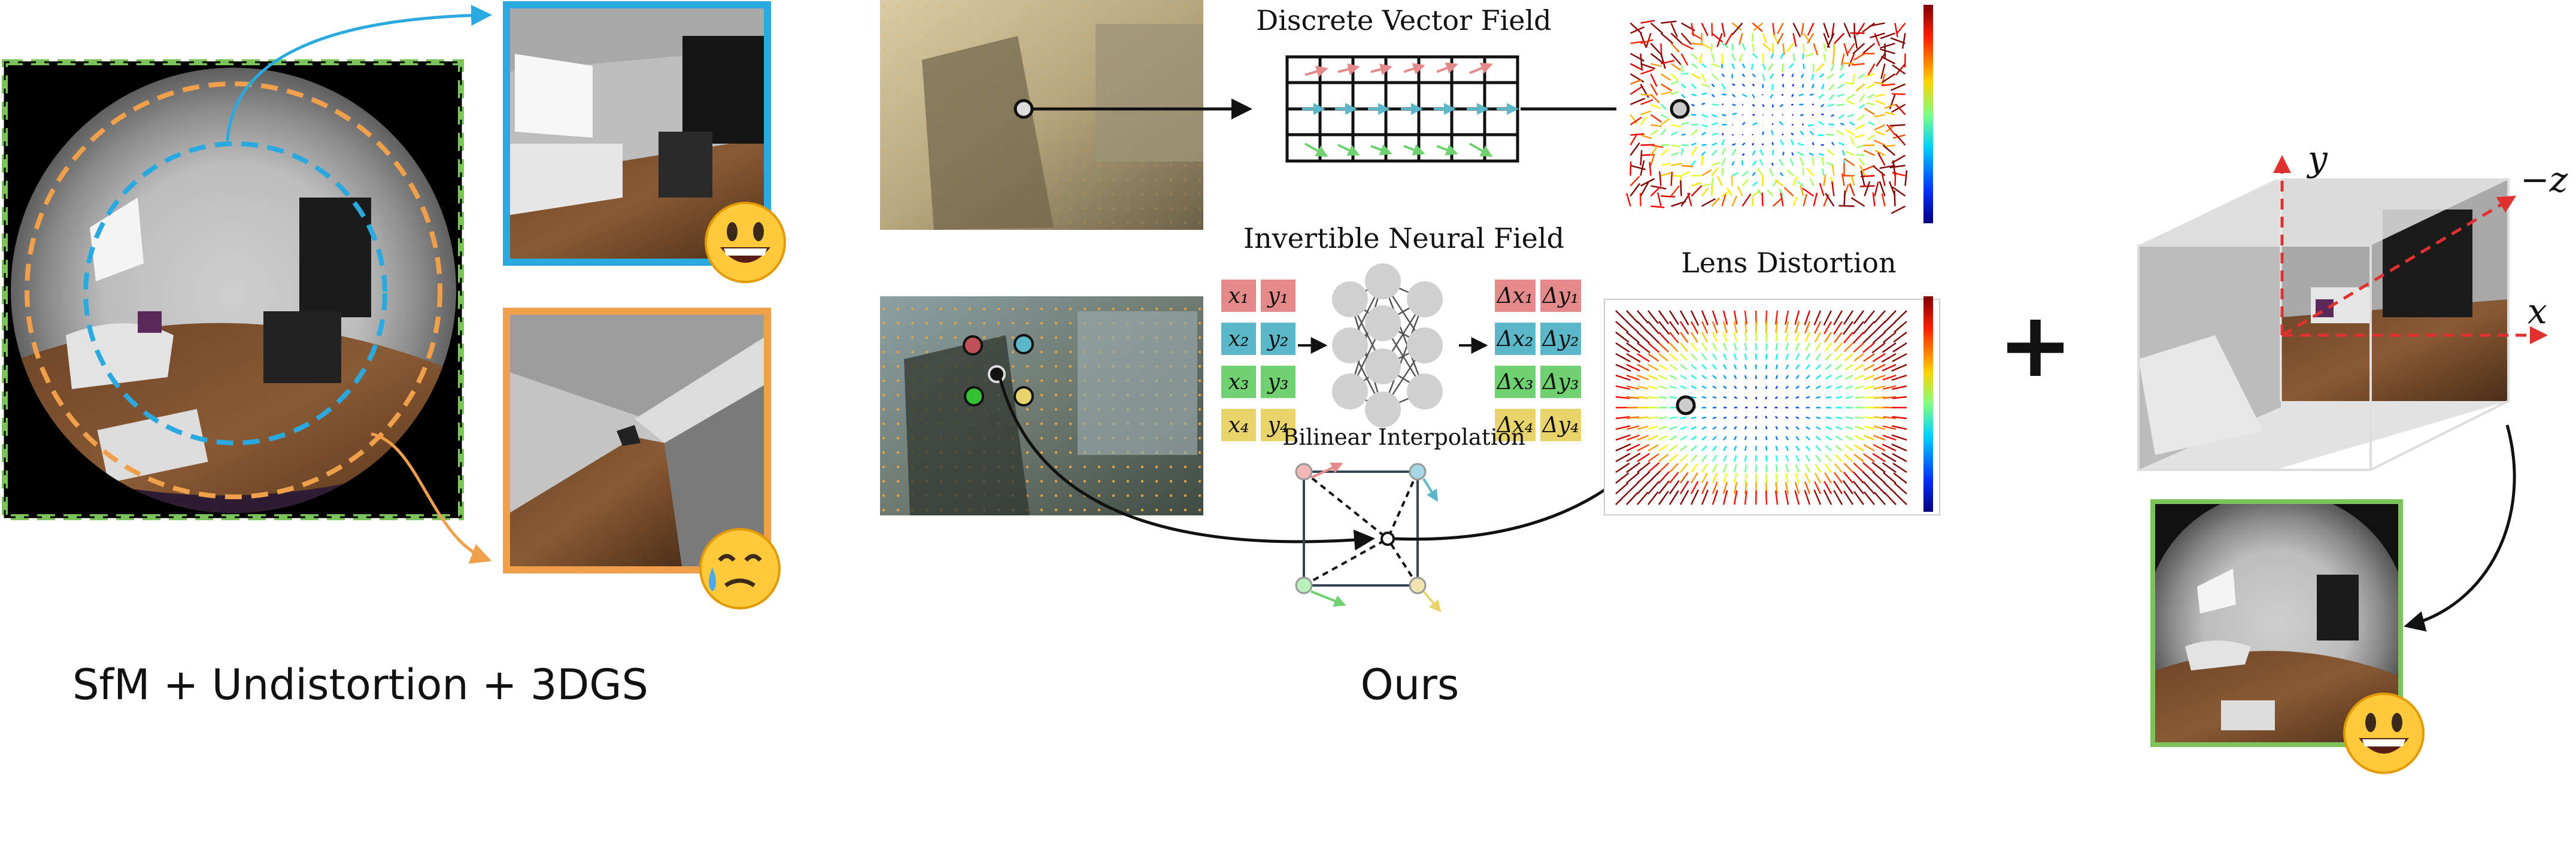 The height and width of the screenshot is (856, 2576). Describe the element at coordinates (1403, 238) in the screenshot. I see `invertible-neural-field-title: Invertible Neural Field` at that location.